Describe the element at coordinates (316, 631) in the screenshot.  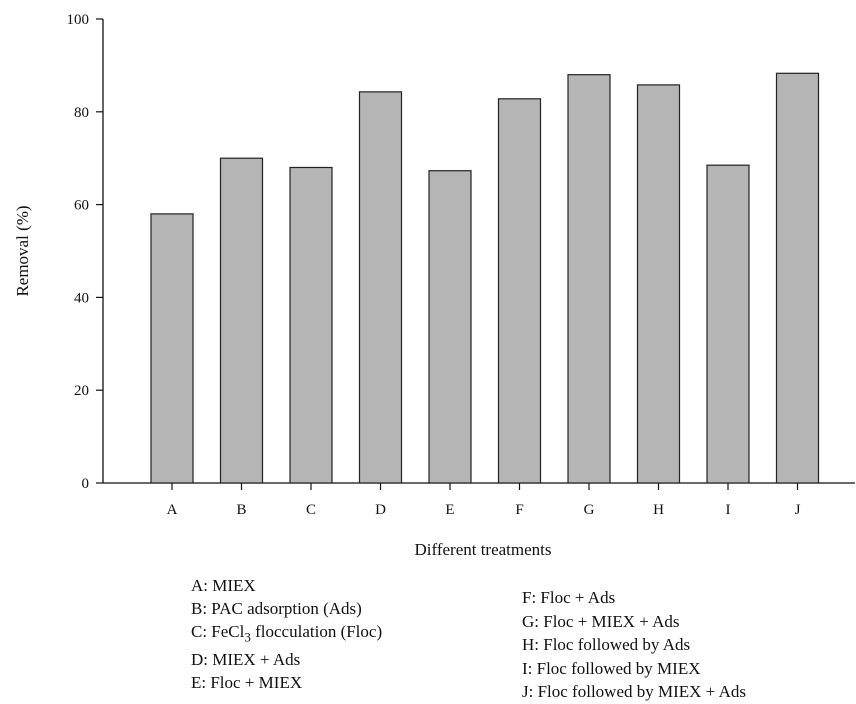
I see `legend-item-c-post: flocculation (Floc)` at that location.